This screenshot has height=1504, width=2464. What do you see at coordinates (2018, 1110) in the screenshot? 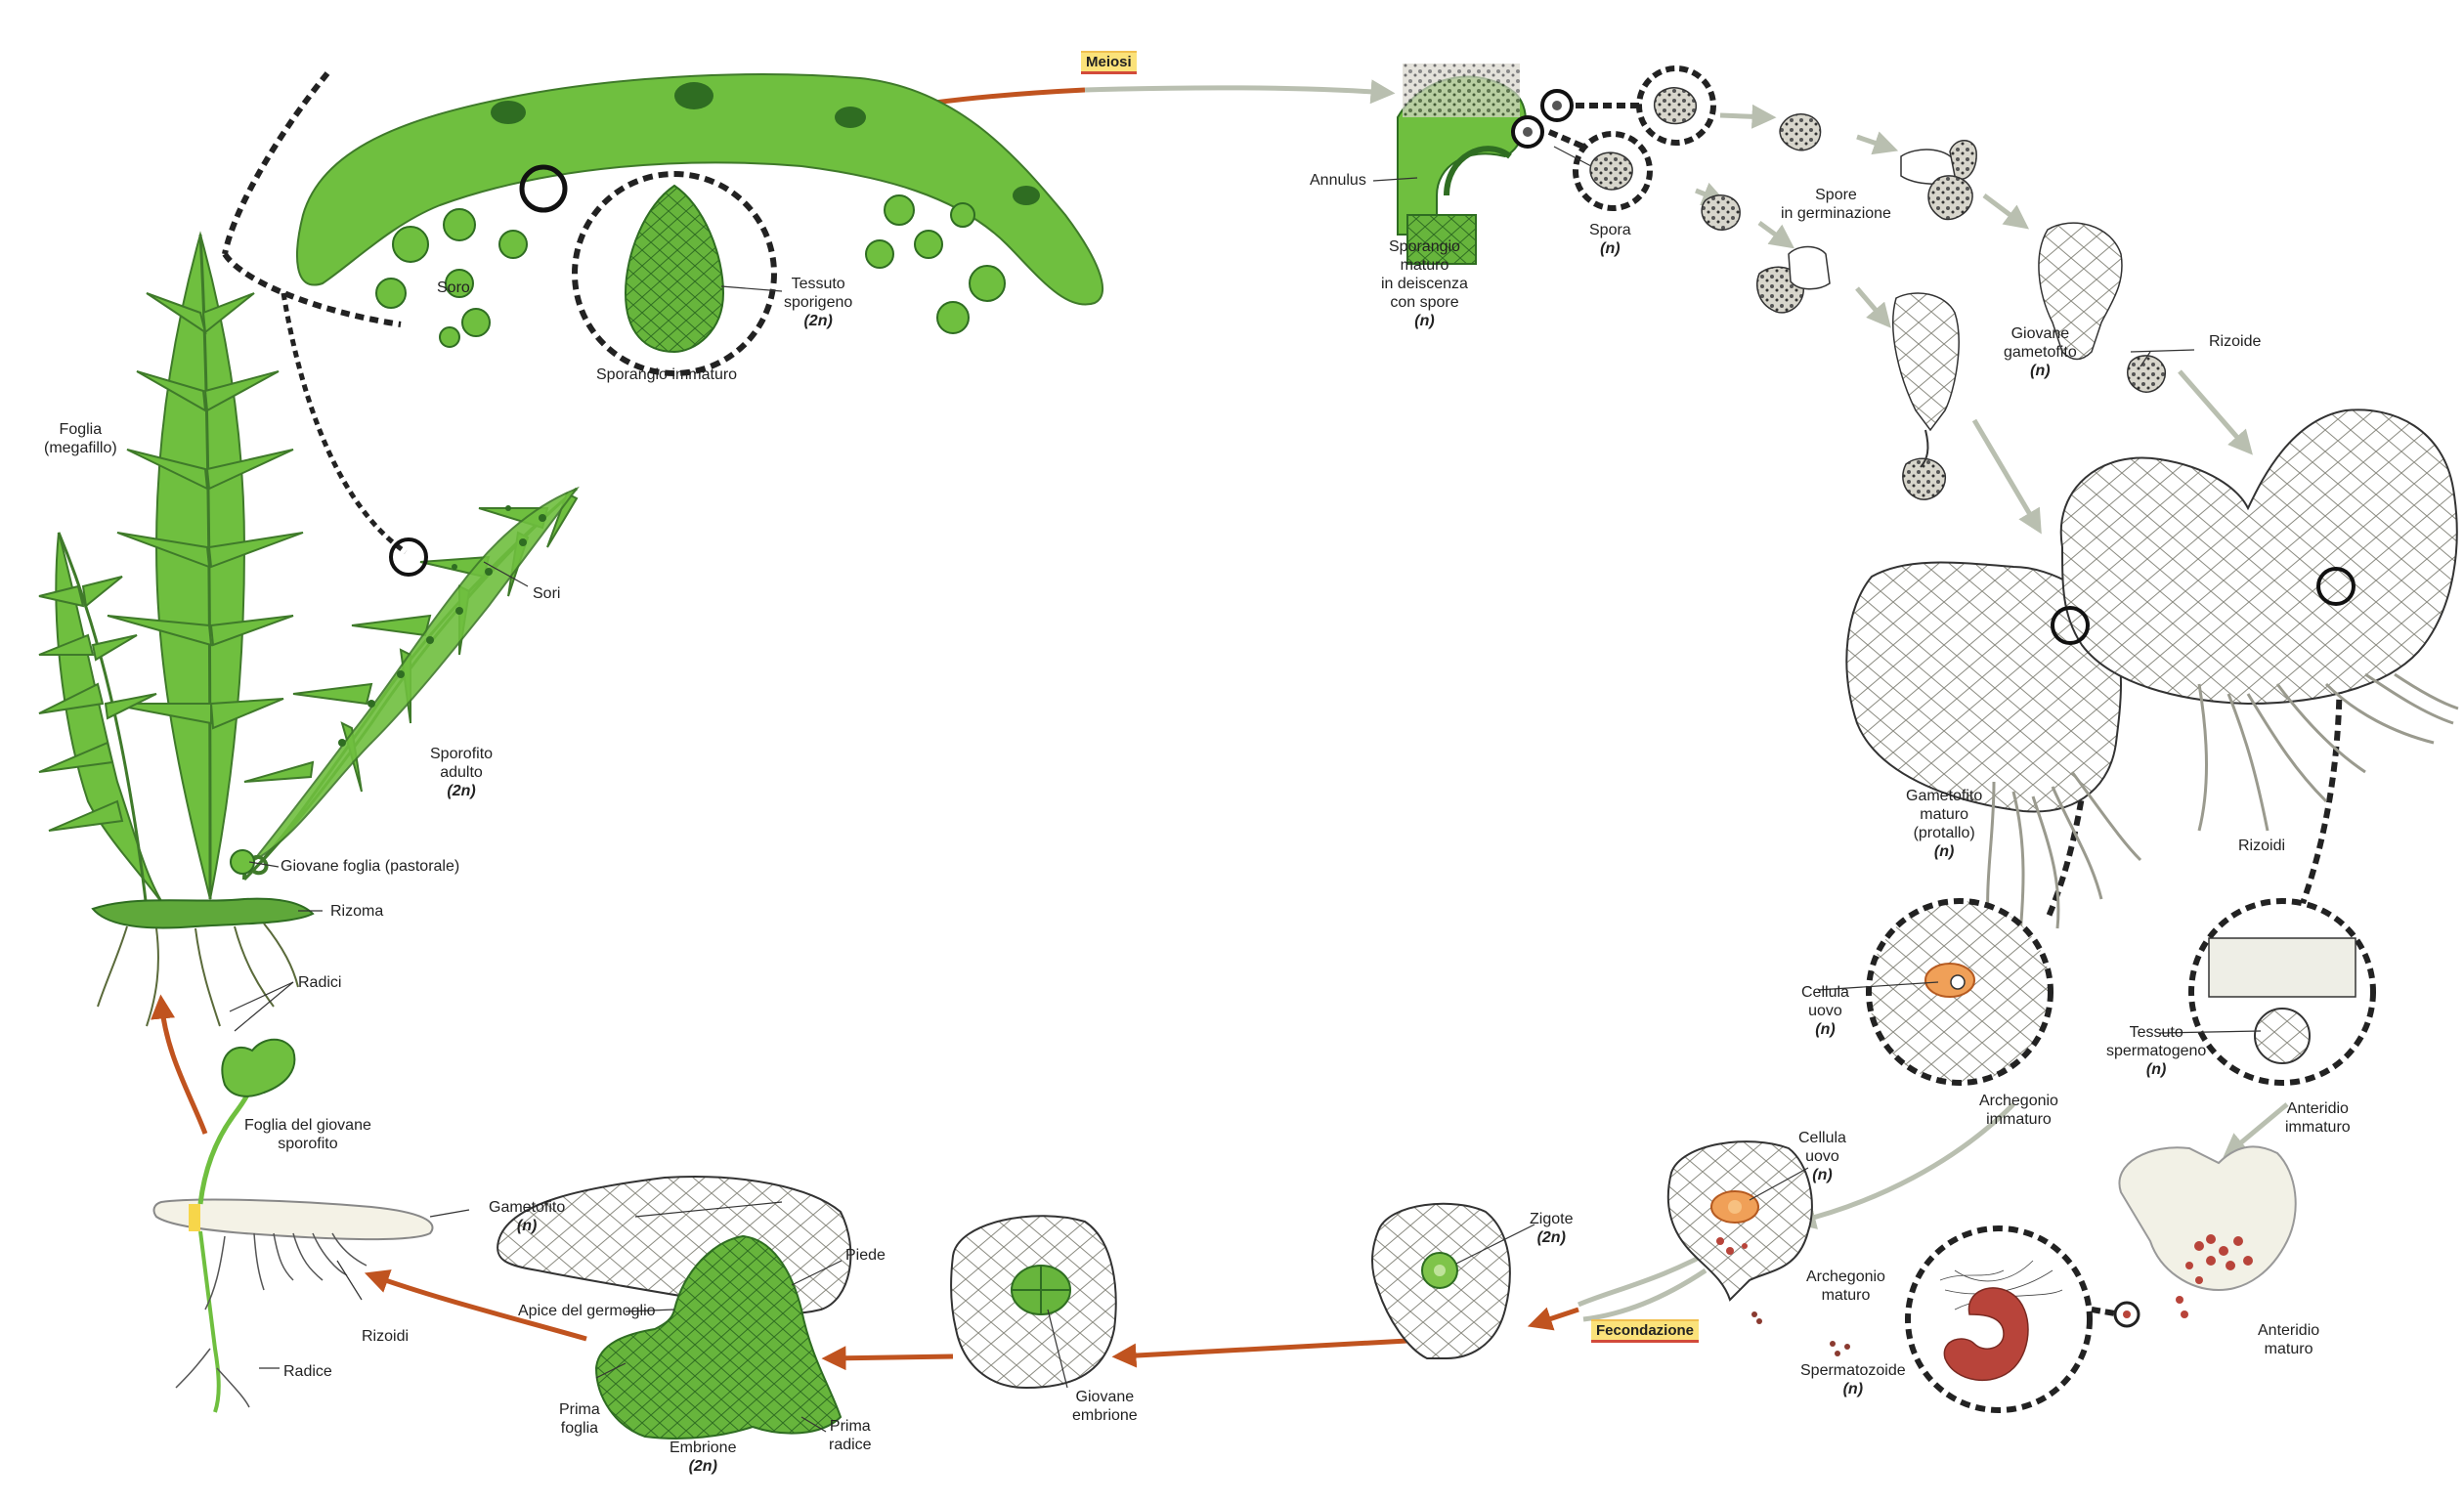
I see `label-archegonio-immaturo: Archegonio immaturo` at bounding box center [2018, 1110].